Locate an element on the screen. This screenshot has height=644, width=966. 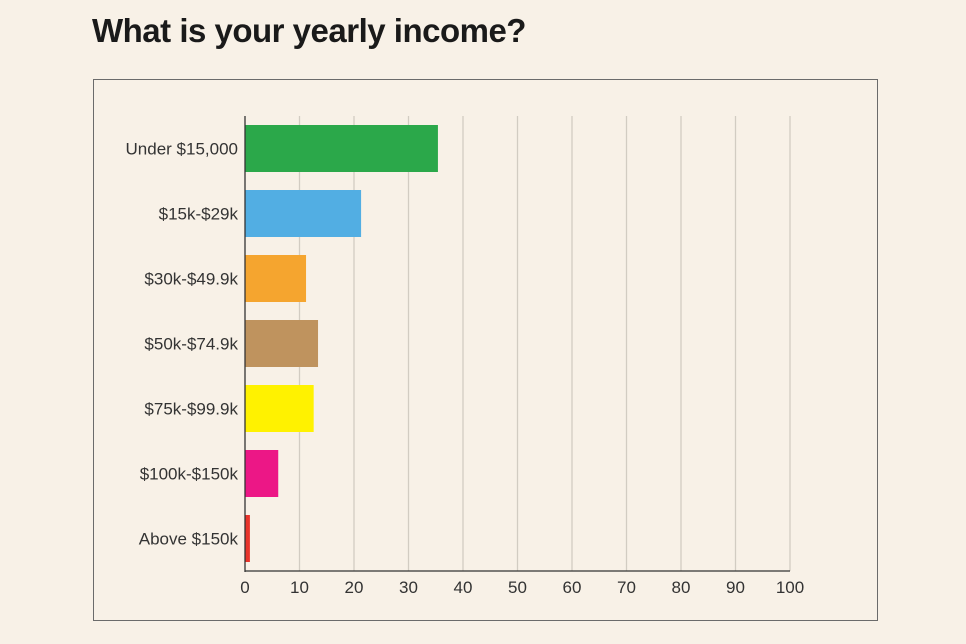
x-tick-label-70: 70 is located at coordinates (626, 587).